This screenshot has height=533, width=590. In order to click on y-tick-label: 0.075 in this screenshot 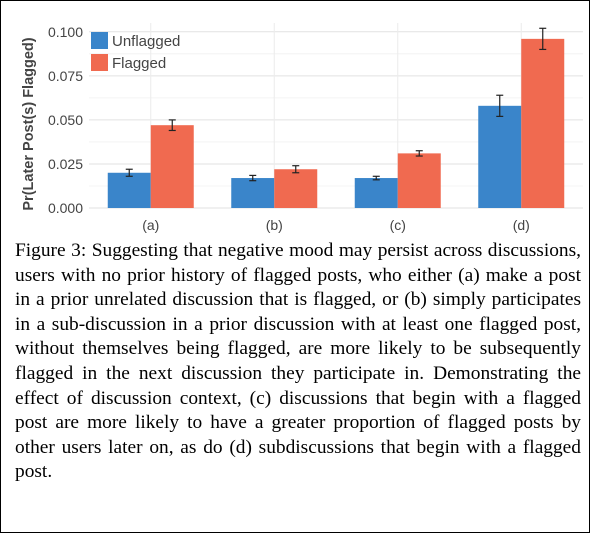, I will do `click(65, 76)`.